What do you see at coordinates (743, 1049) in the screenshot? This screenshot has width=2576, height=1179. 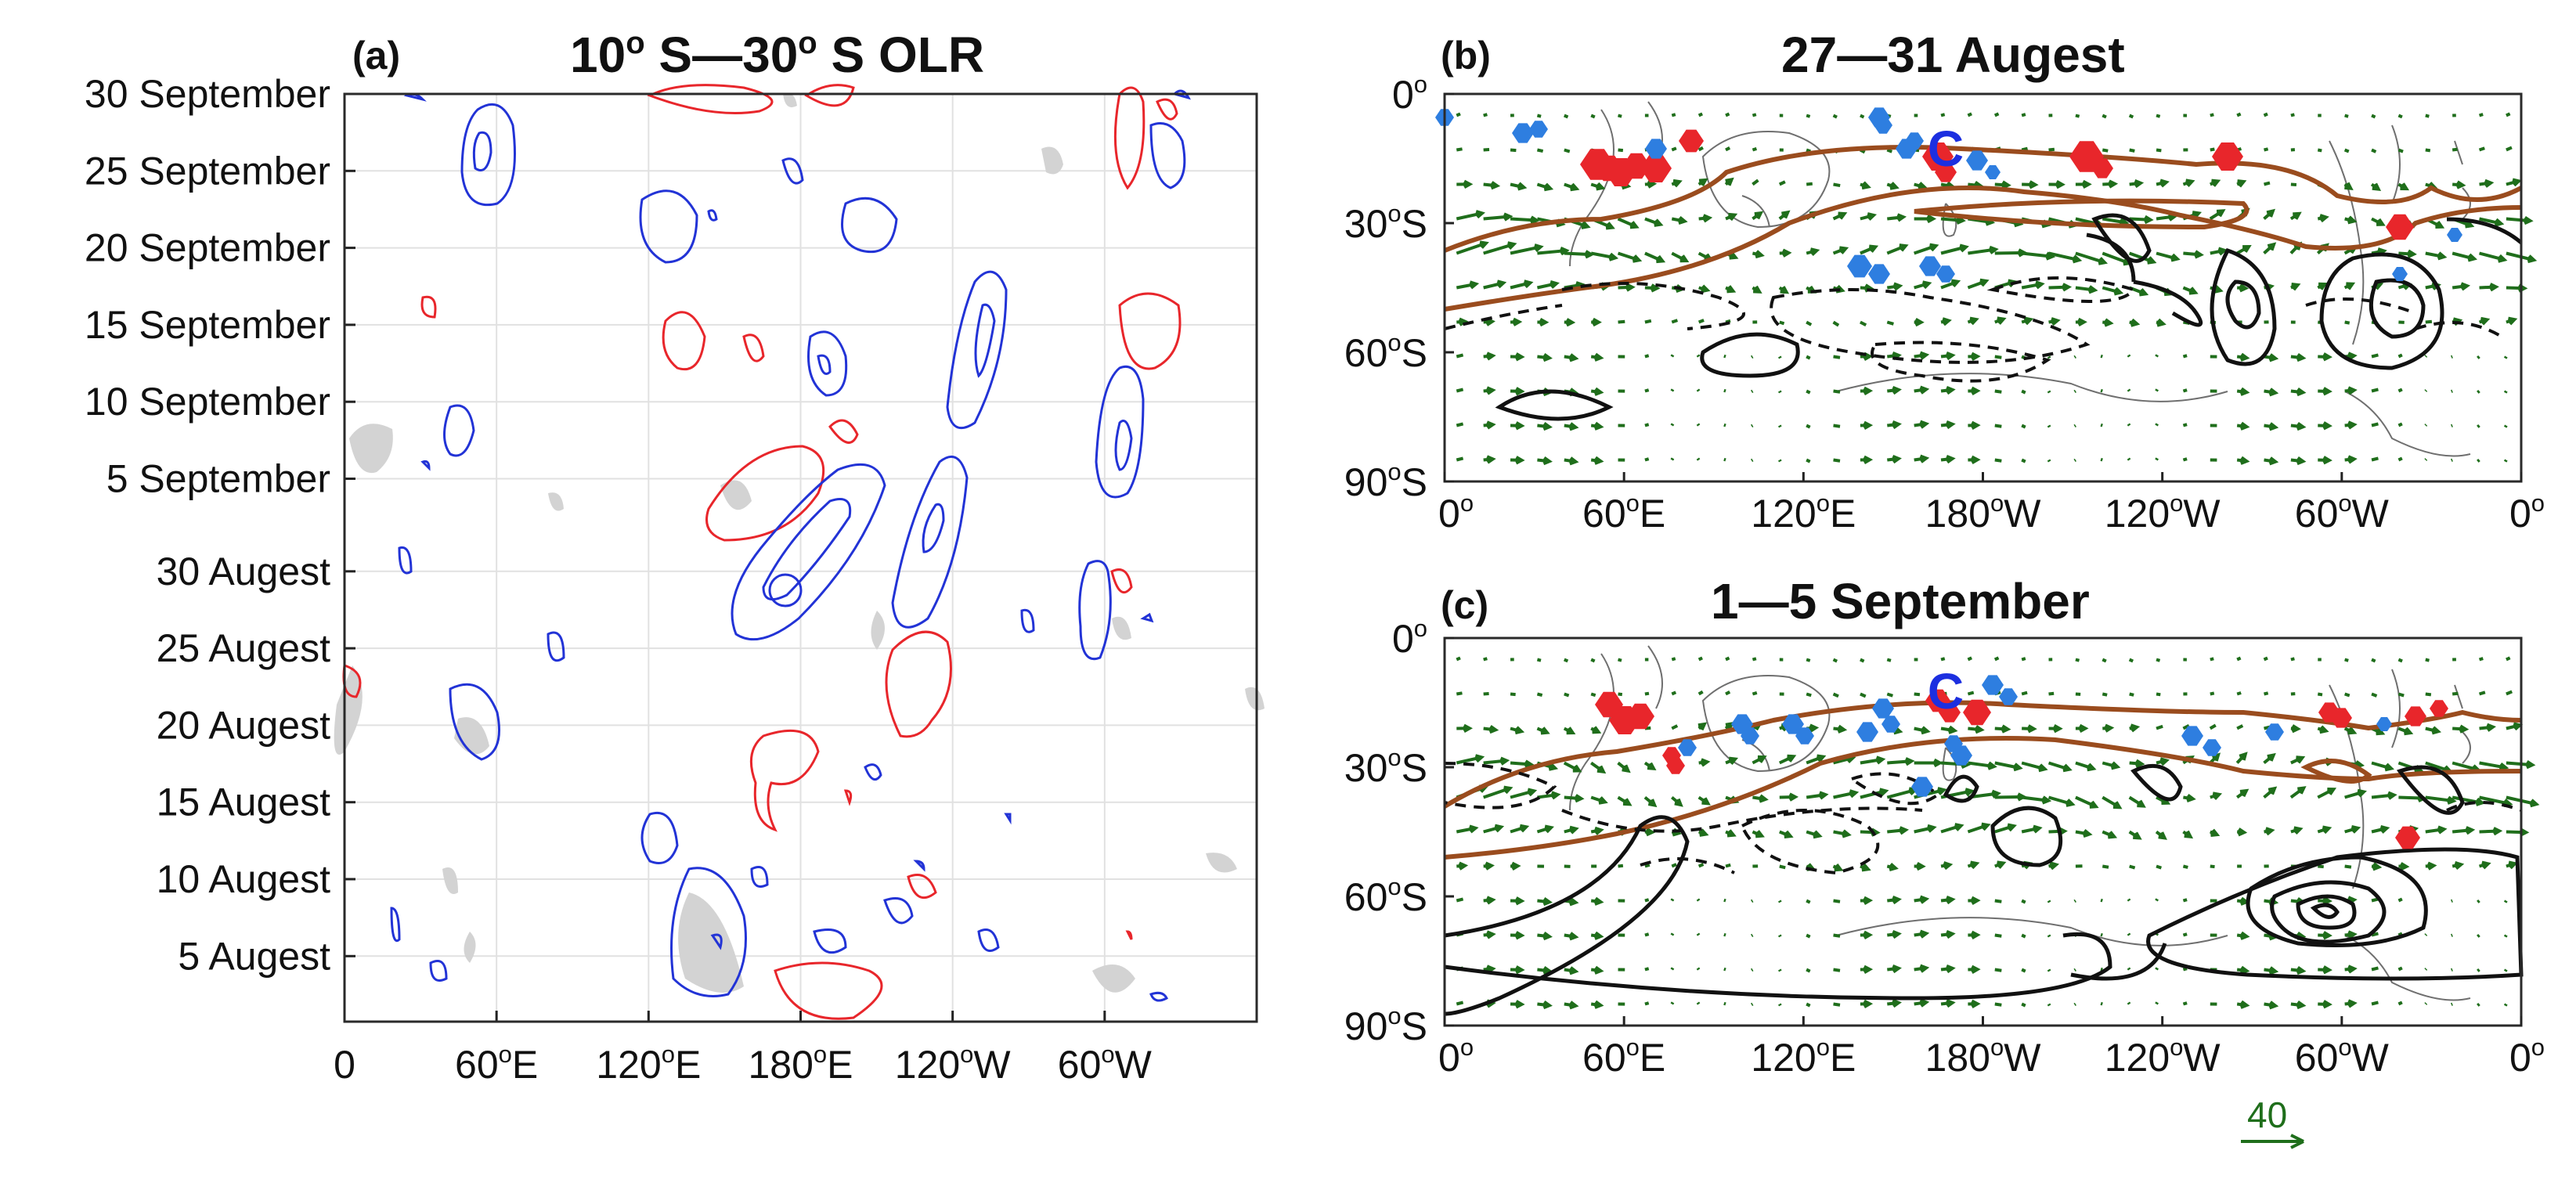 I see `panel-a-x-ticks: 0 60oE 120oE 180oE 120oW 60oW` at bounding box center [743, 1049].